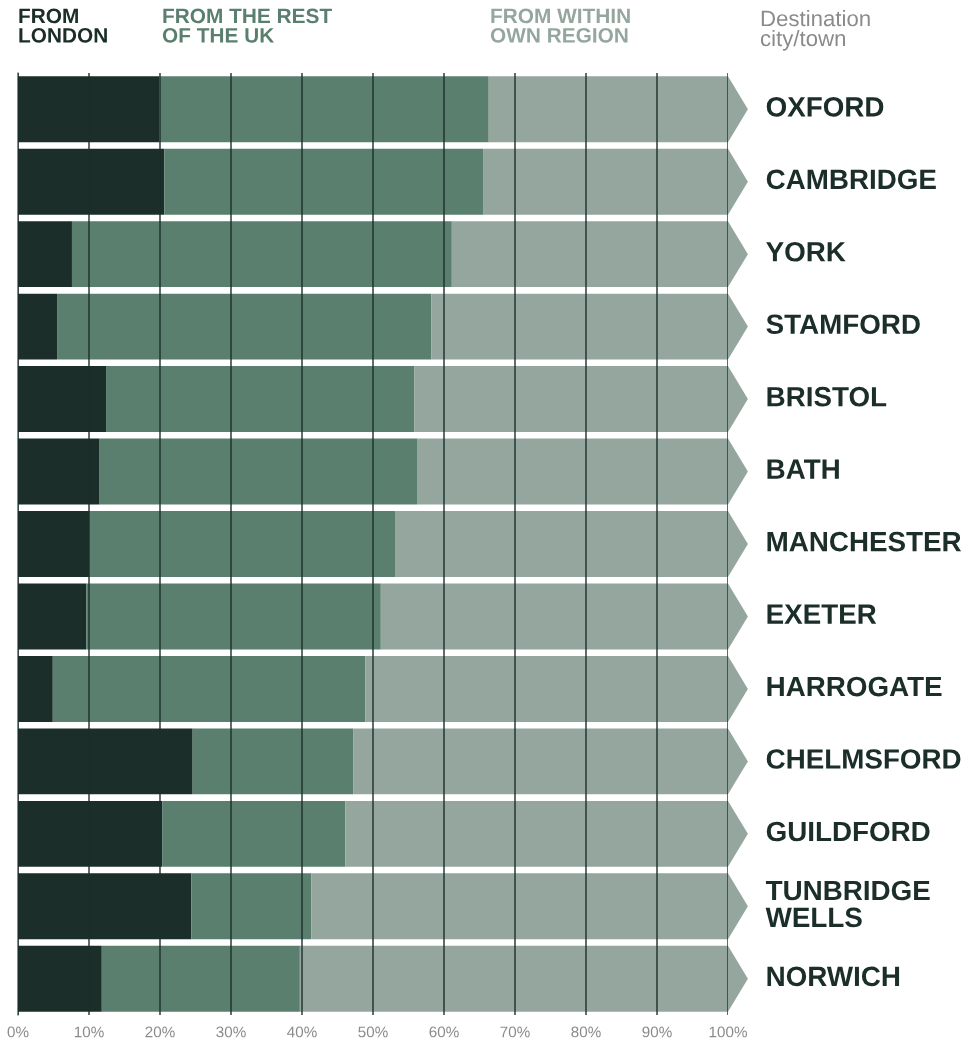  What do you see at coordinates (854, 686) in the screenshot?
I see `y-tick-label: HARROGATE` at bounding box center [854, 686].